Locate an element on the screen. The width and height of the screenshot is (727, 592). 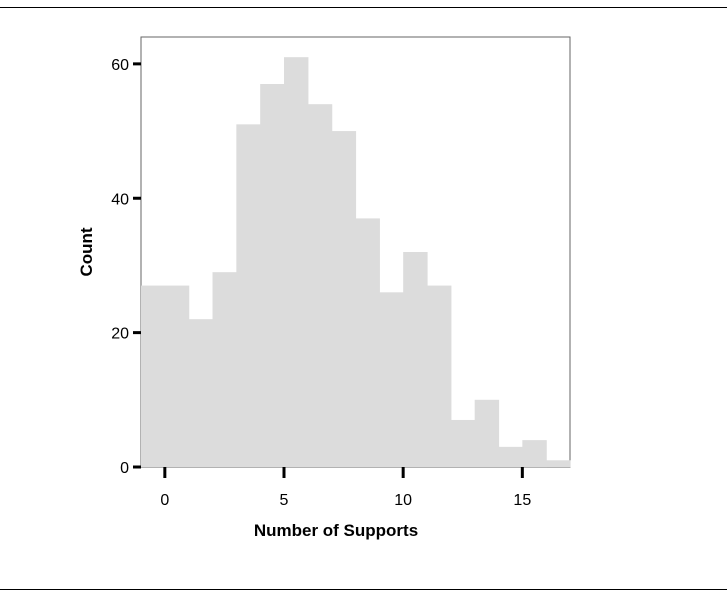
x-tick-label: 10 is located at coordinates (403, 500).